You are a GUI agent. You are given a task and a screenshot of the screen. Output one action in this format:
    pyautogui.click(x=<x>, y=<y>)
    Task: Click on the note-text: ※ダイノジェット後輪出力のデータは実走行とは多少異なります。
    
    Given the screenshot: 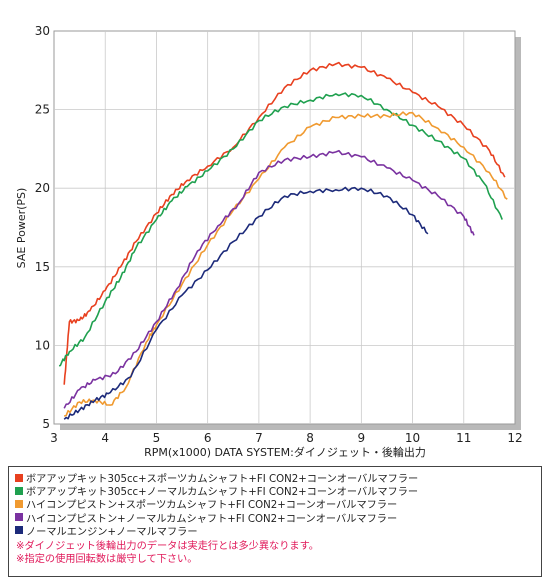 What is the action you would take?
    pyautogui.click(x=167, y=546)
    